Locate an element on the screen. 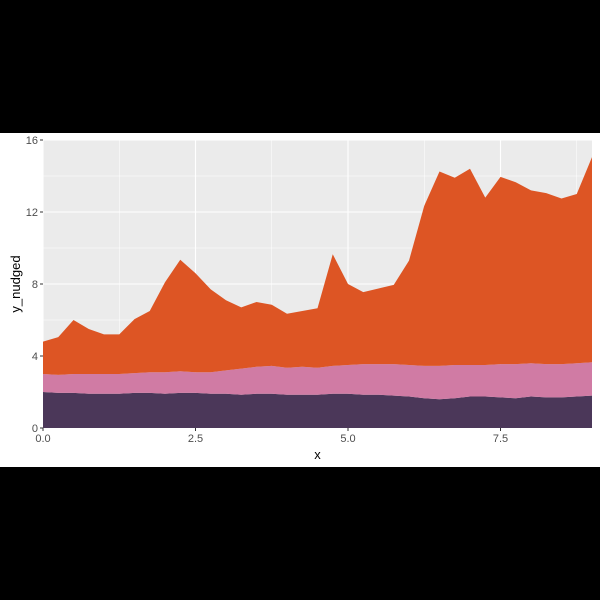  y-tick-label: 16 is located at coordinates (32, 141).